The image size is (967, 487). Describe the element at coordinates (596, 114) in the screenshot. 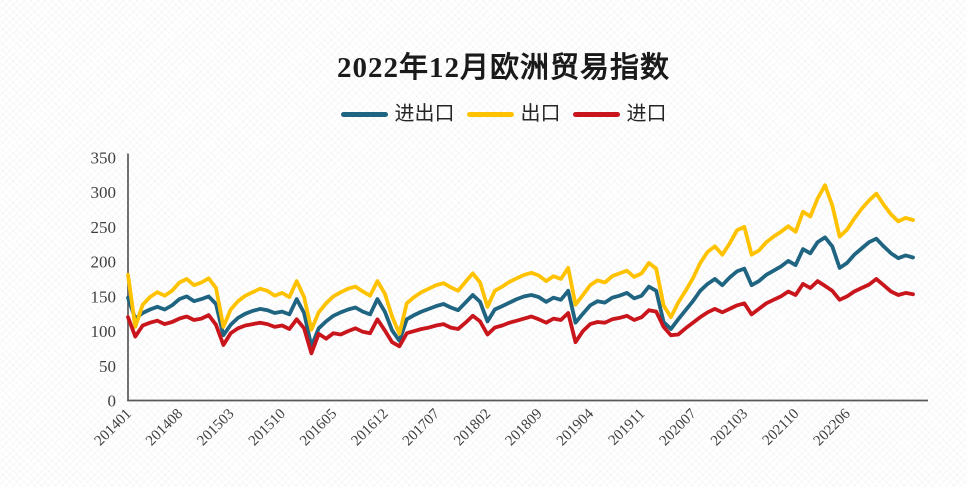

I see `import-line-swatch` at that location.